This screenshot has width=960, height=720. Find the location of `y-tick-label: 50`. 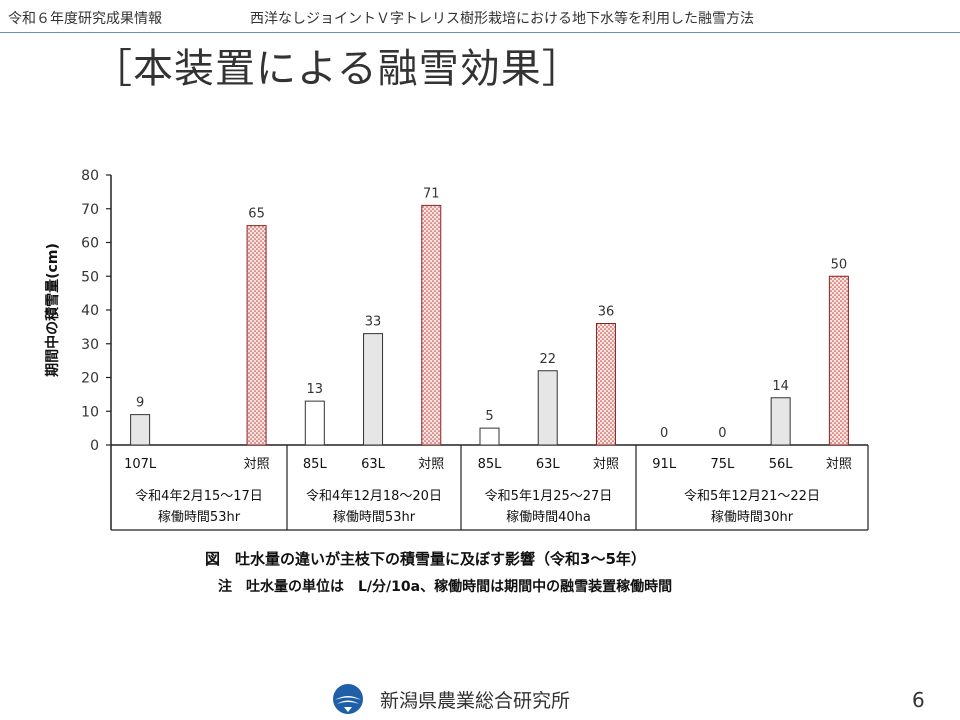

y-tick-label: 50 is located at coordinates (90, 277).